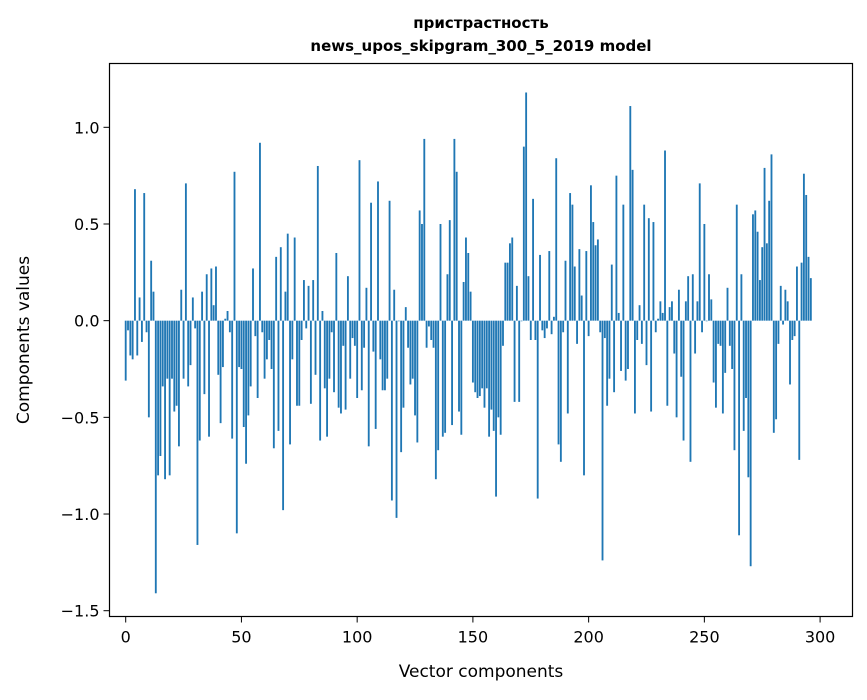 The width and height of the screenshot is (867, 700). What do you see at coordinates (24, 340) in the screenshot?
I see `y-axis-label: Components values` at bounding box center [24, 340].